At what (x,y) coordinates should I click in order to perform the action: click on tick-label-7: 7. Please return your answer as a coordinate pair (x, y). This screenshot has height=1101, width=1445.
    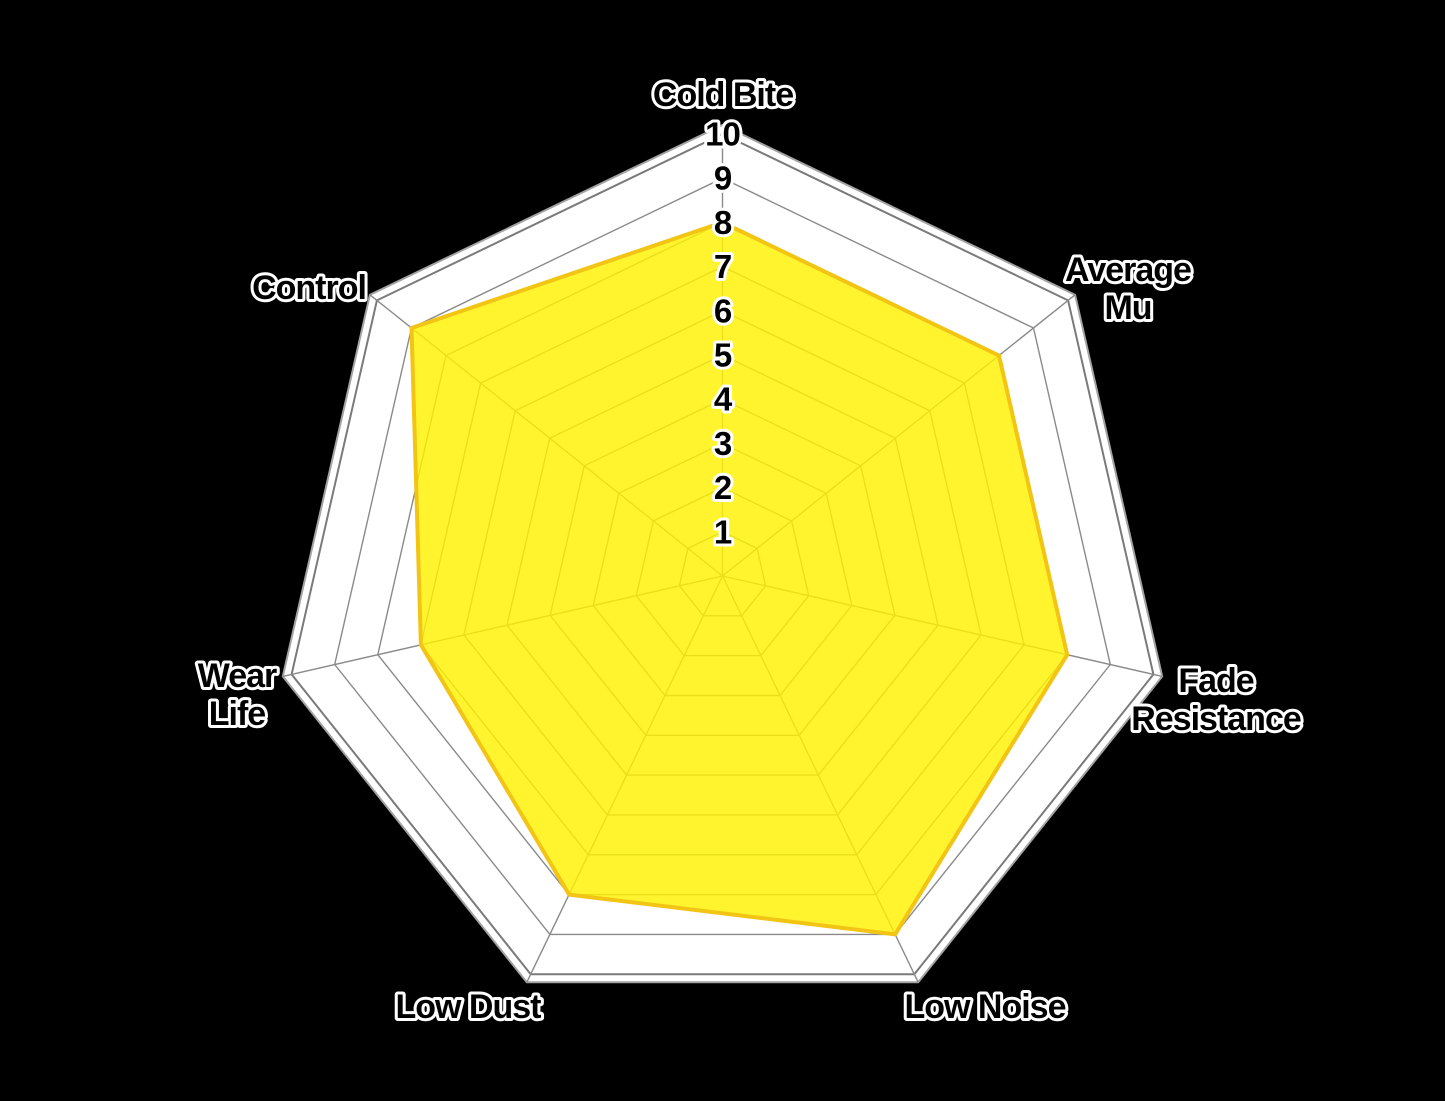
    Looking at the image, I should click on (722, 266).